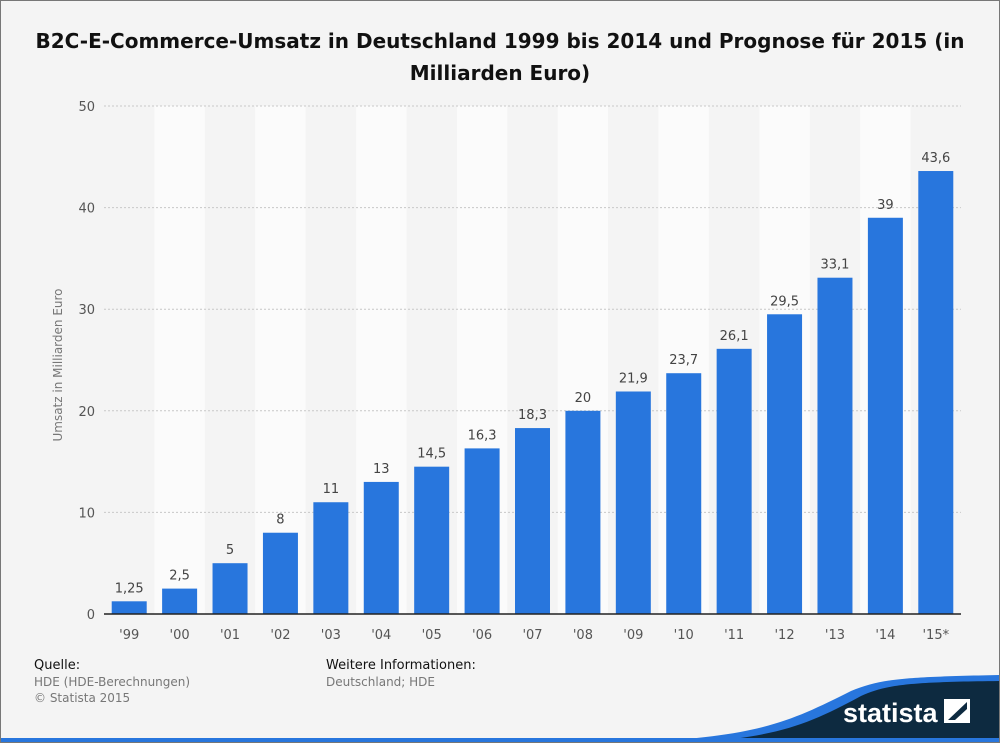  I want to click on source-text: HDE (HDE-Berechnungen), so click(112, 682).